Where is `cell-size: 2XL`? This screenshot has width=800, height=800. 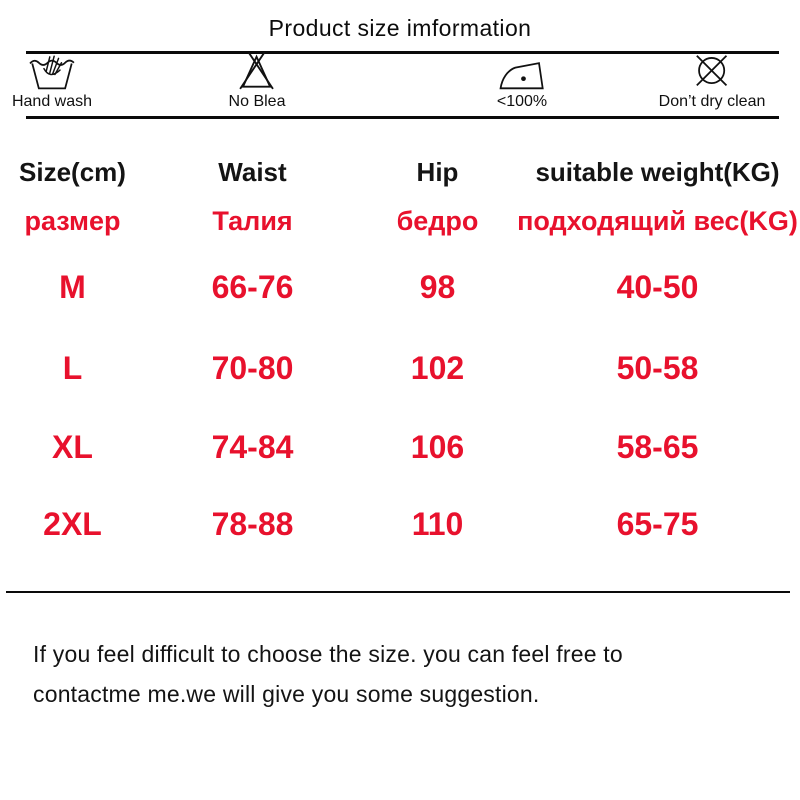 cell-size: 2XL is located at coordinates (72, 524).